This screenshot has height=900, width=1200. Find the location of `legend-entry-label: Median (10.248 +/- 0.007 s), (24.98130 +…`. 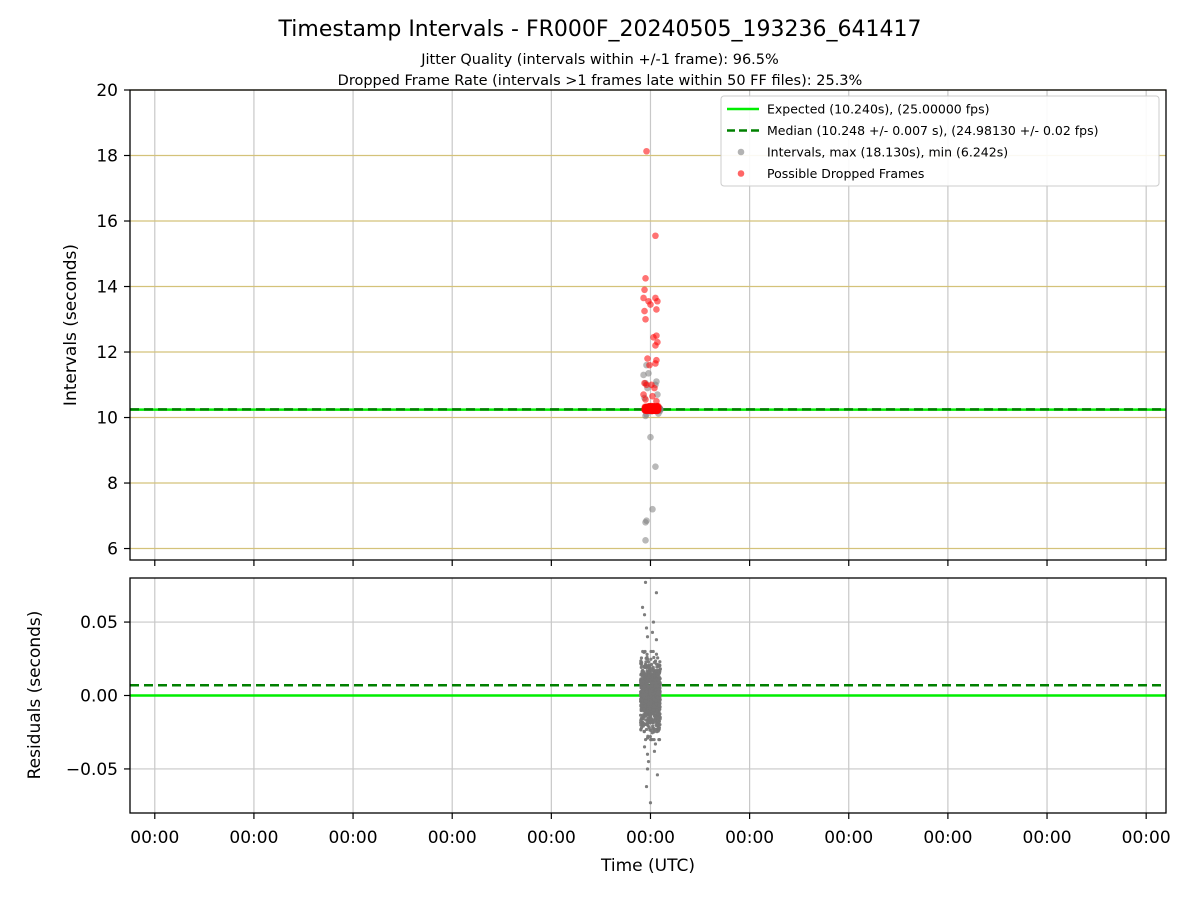

legend-entry-label: Median (10.248 +/- 0.007 s), (24.98130 +… is located at coordinates (932, 130).